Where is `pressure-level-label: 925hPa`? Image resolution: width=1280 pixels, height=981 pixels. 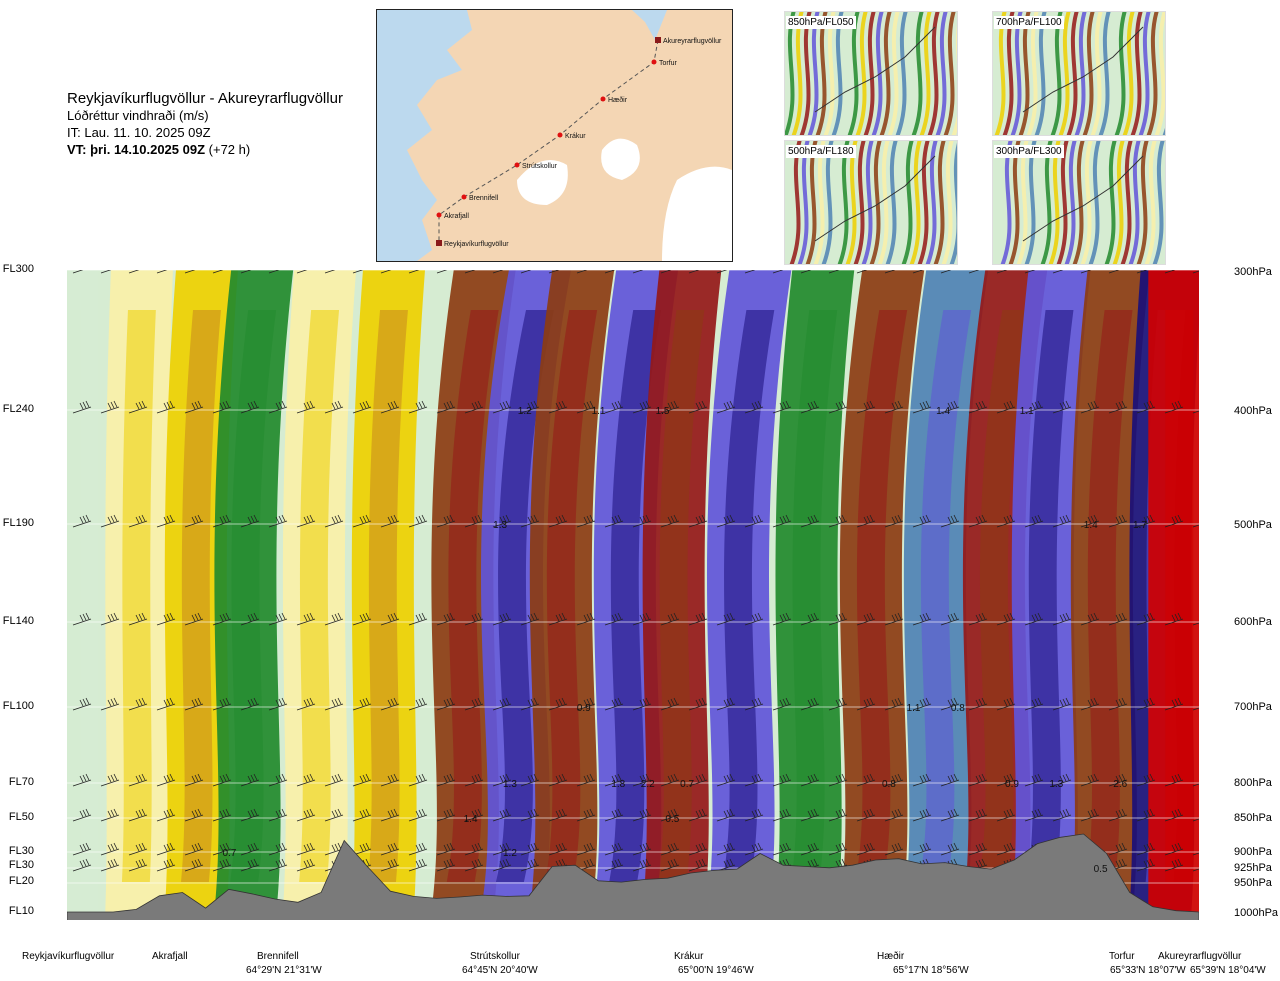
pressure-level-label: 925hPa is located at coordinates (1253, 868).